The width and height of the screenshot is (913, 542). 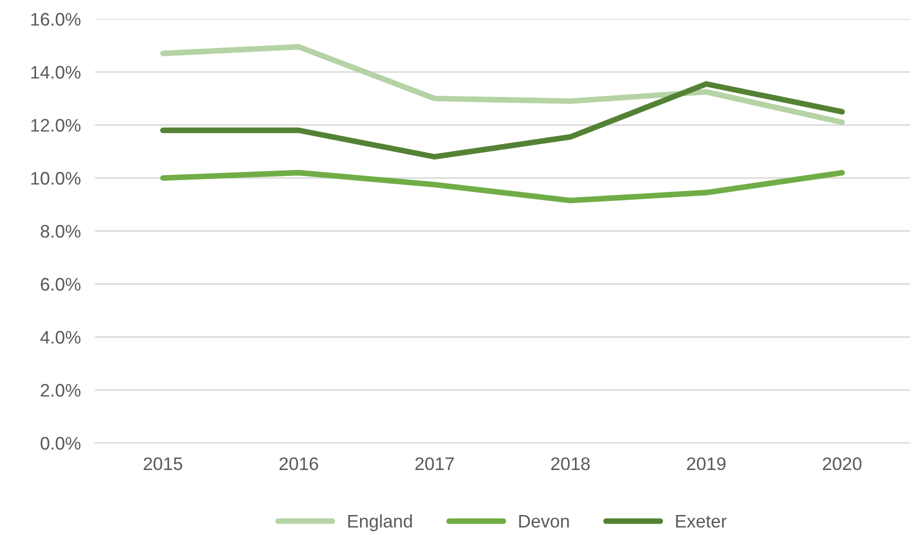 What do you see at coordinates (60, 443) in the screenshot?
I see `y-tick-label: 0.0%` at bounding box center [60, 443].